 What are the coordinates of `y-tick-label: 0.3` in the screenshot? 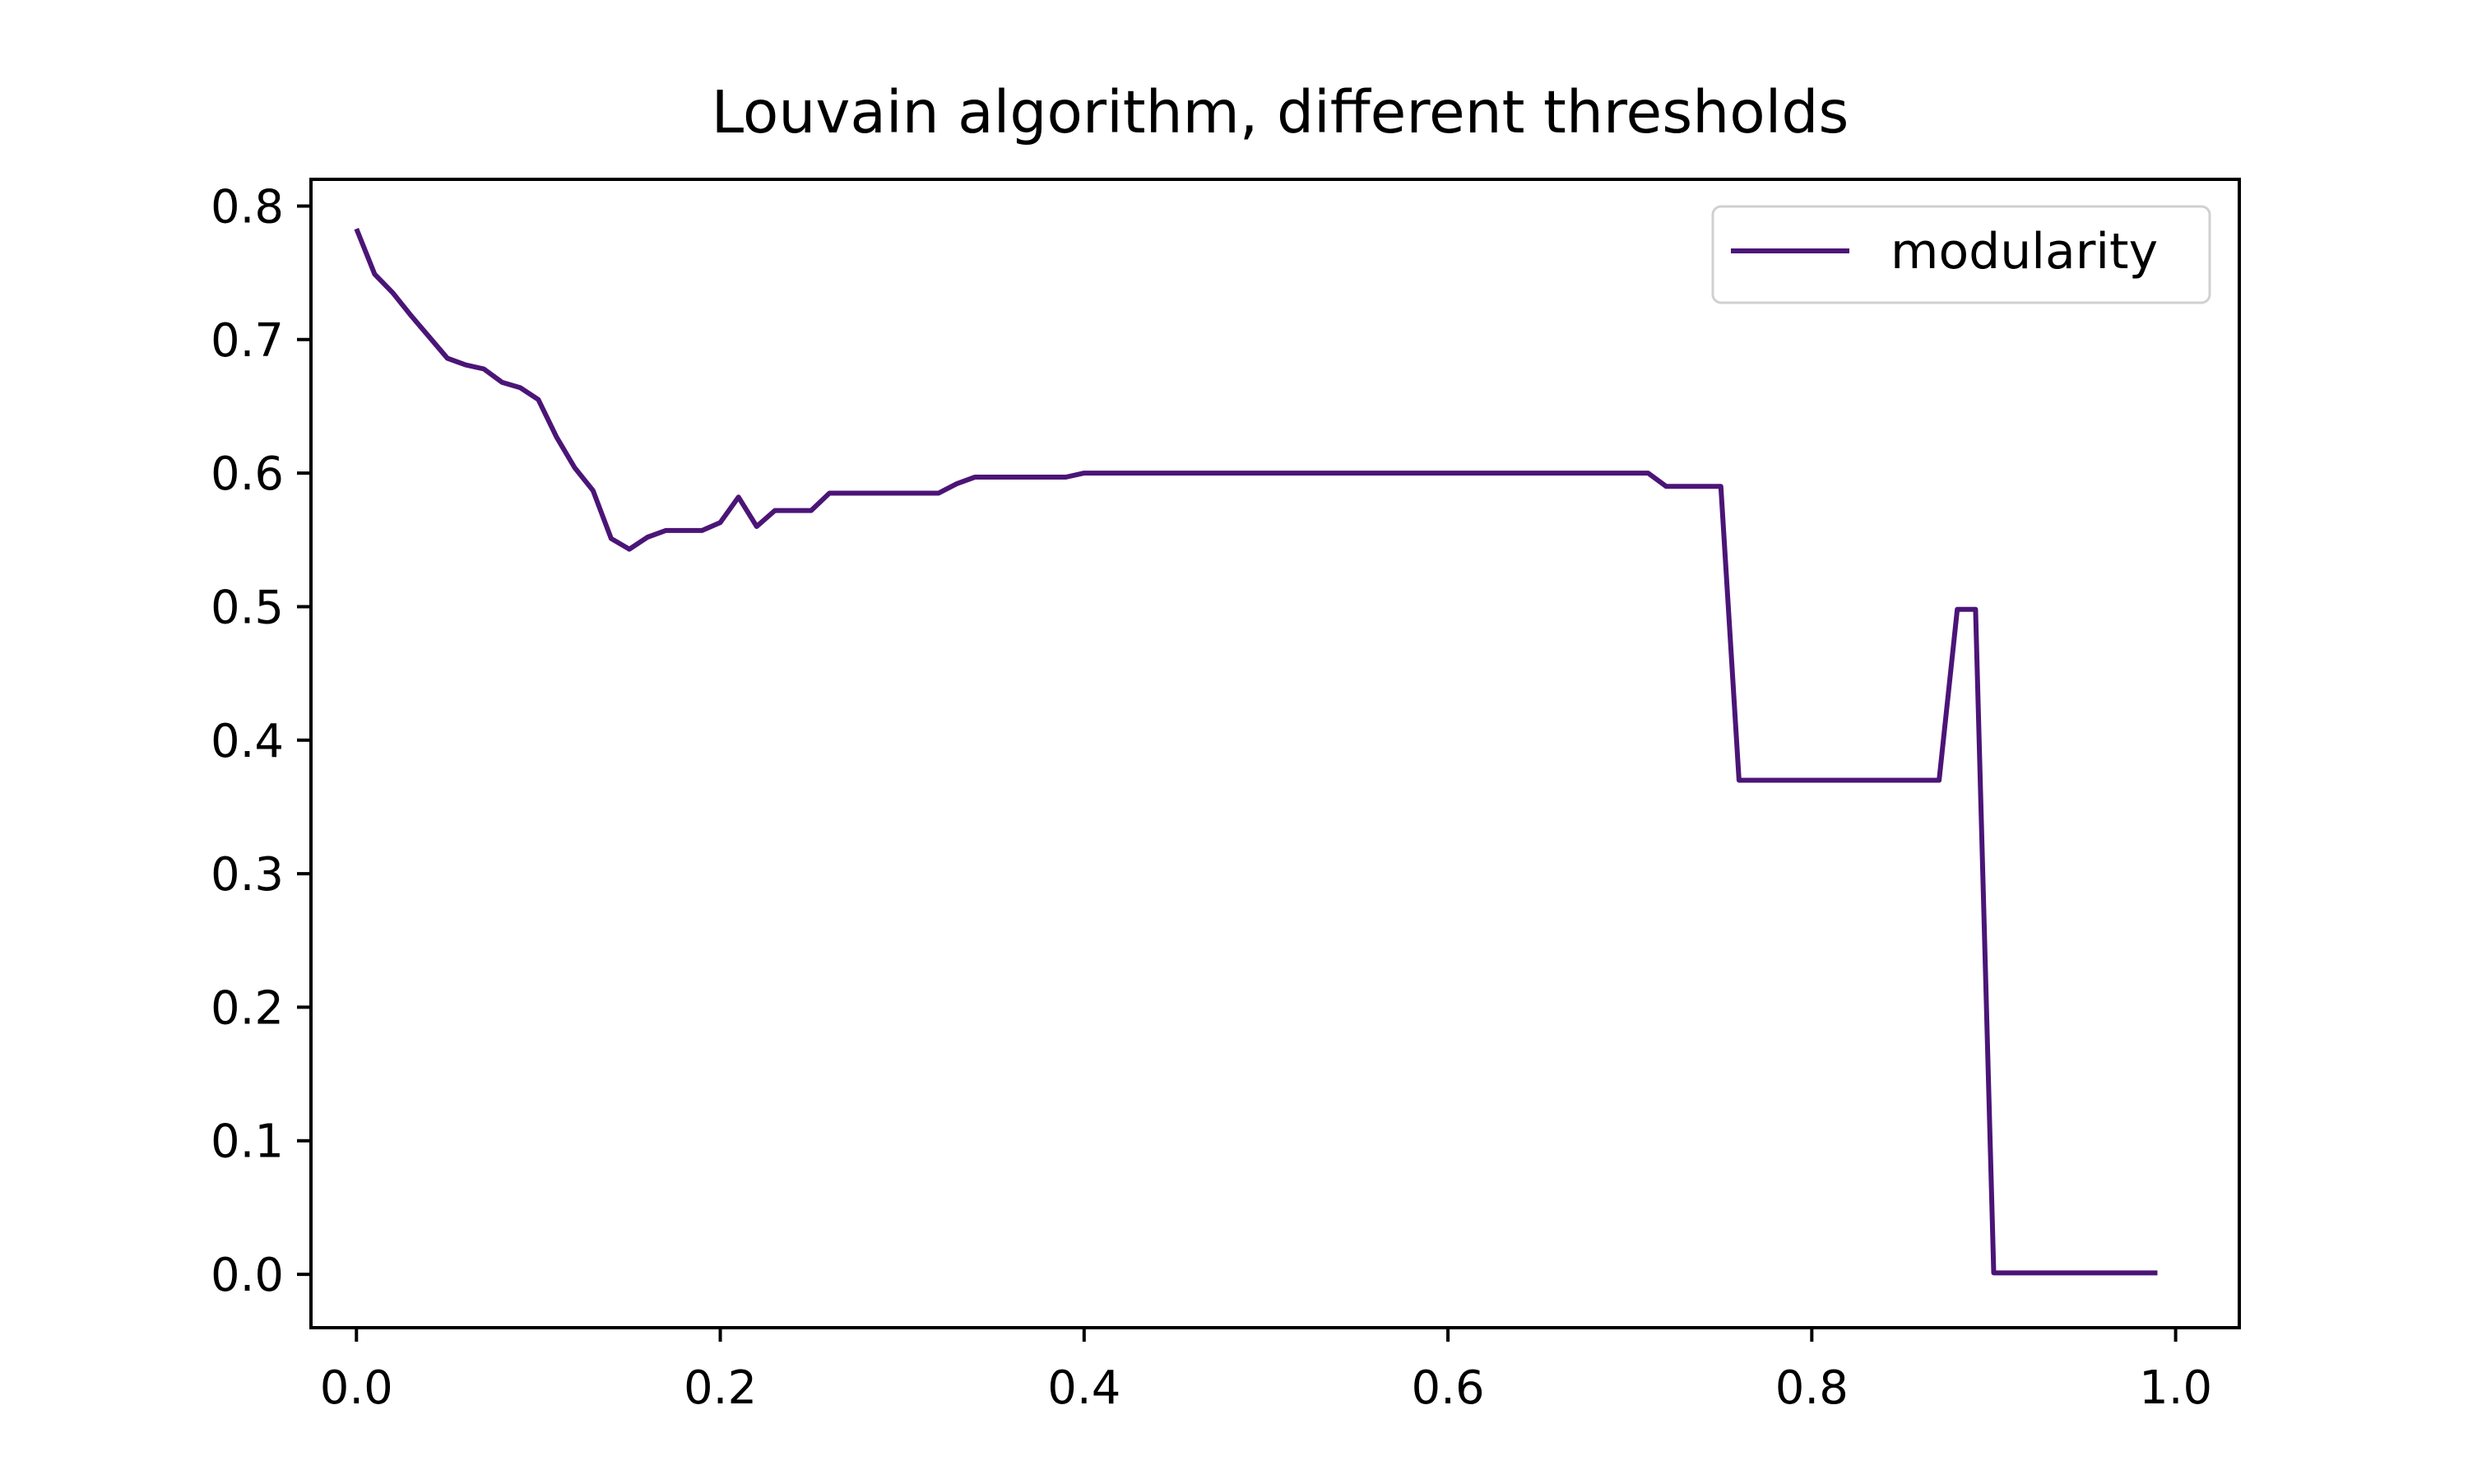 It's located at (247, 875).